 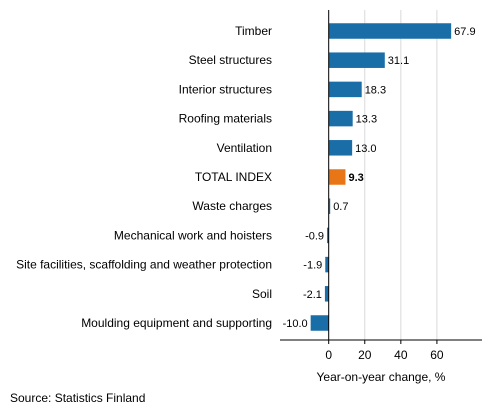 What do you see at coordinates (340, 207) in the screenshot?
I see `value-label-6: 0.7` at bounding box center [340, 207].